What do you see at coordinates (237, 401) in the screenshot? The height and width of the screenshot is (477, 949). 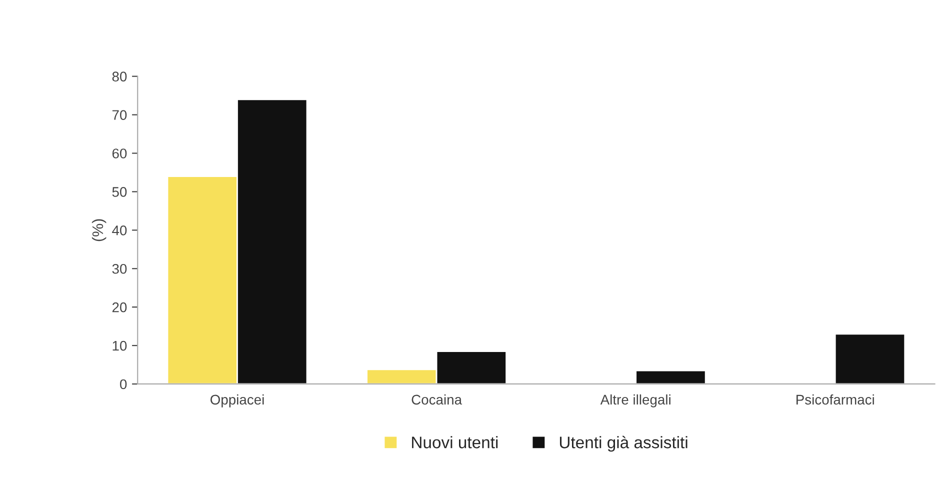 I see `x-tick-label: Oppiacei` at bounding box center [237, 401].